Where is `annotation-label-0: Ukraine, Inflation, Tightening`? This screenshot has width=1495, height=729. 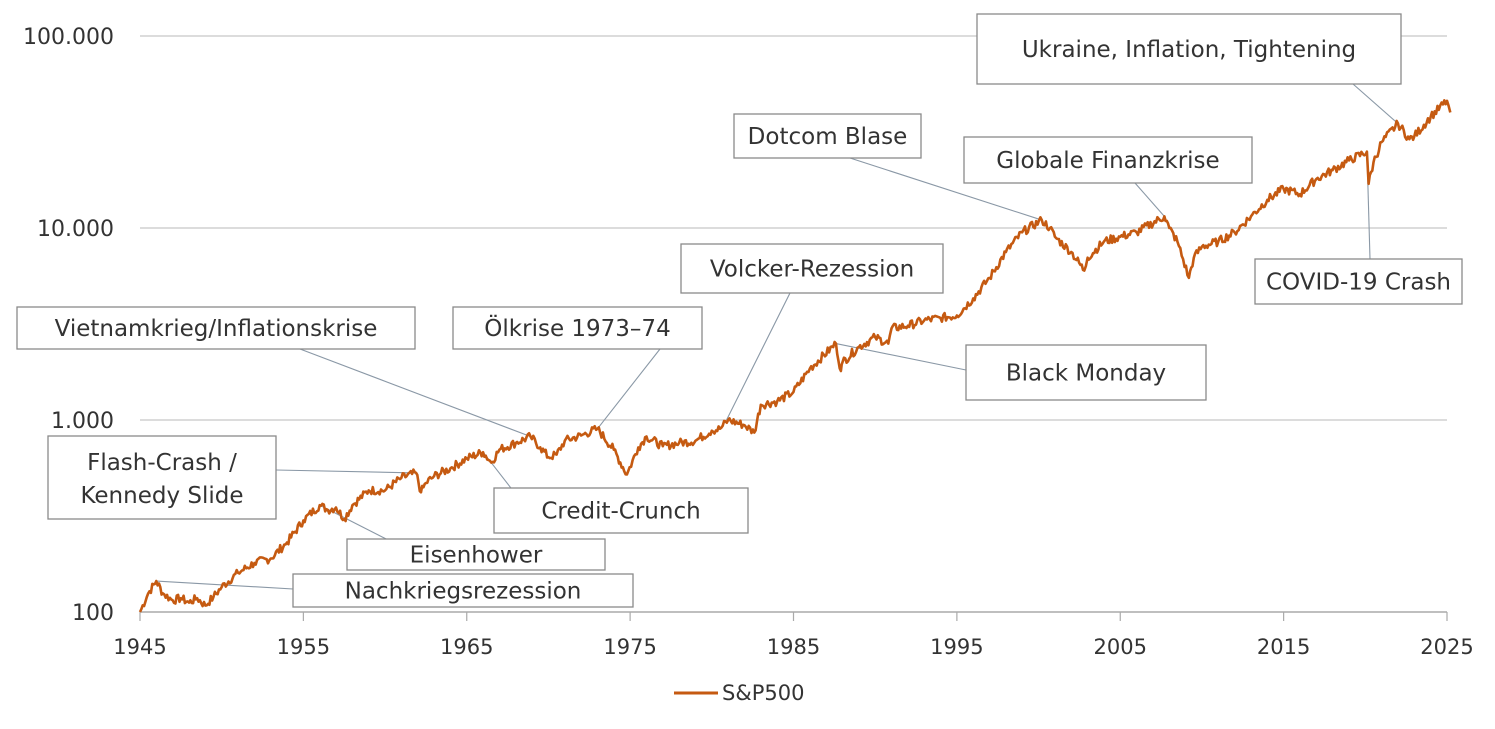 annotation-label-0: Ukraine, Inflation, Tightening is located at coordinates (1189, 50).